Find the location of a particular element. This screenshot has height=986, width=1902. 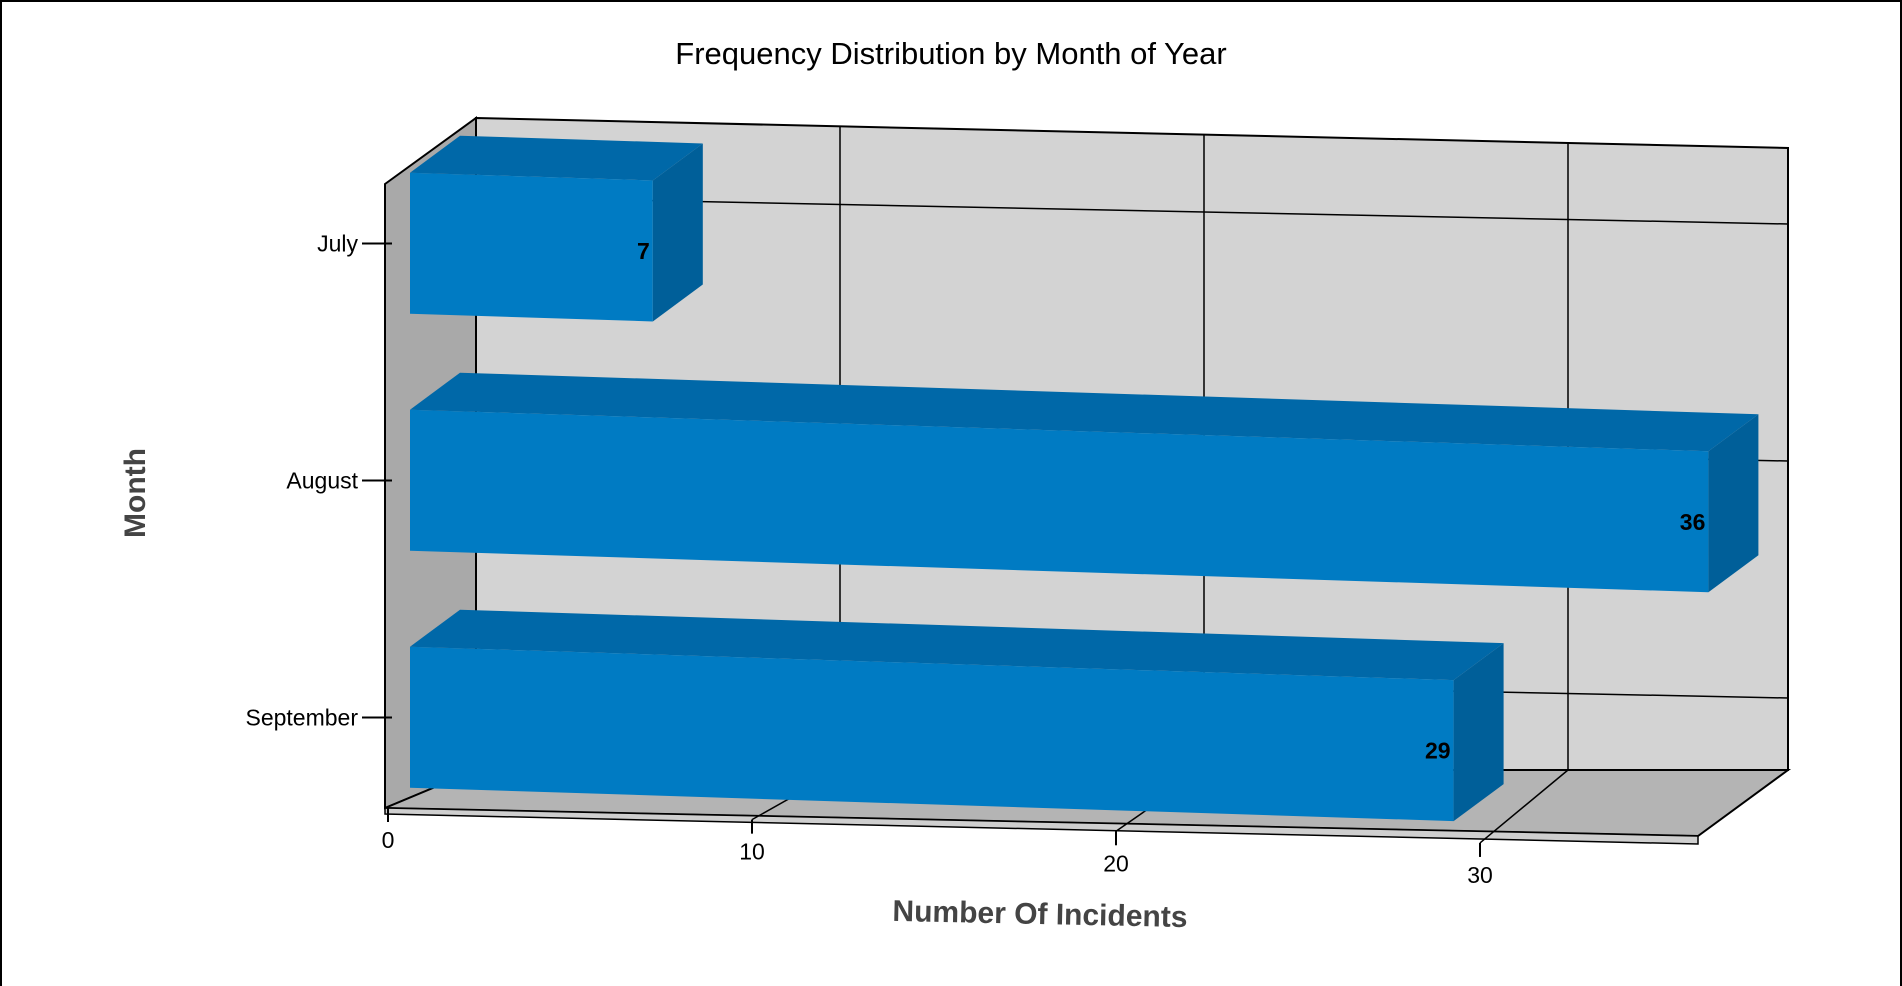

x-axis-title: Number Of Incidents is located at coordinates (1040, 914).